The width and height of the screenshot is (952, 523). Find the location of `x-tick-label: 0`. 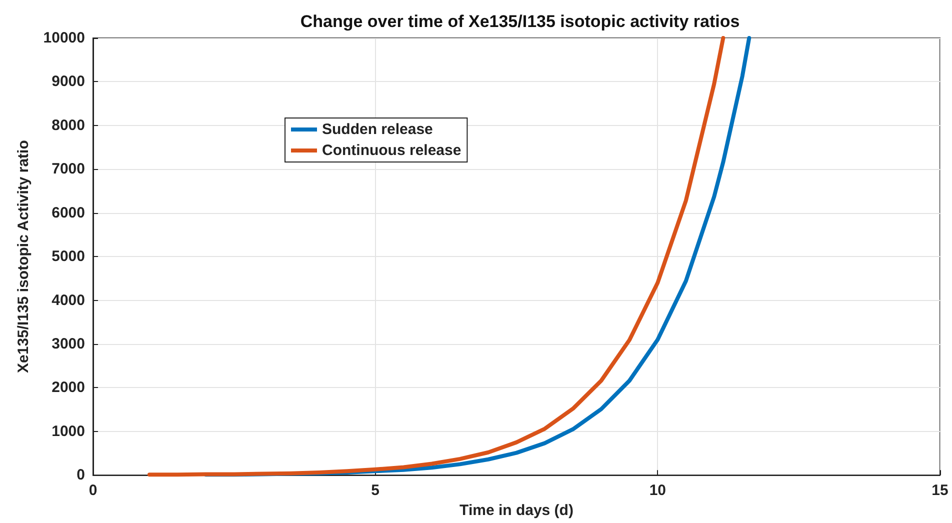

x-tick-label: 0 is located at coordinates (93, 491).